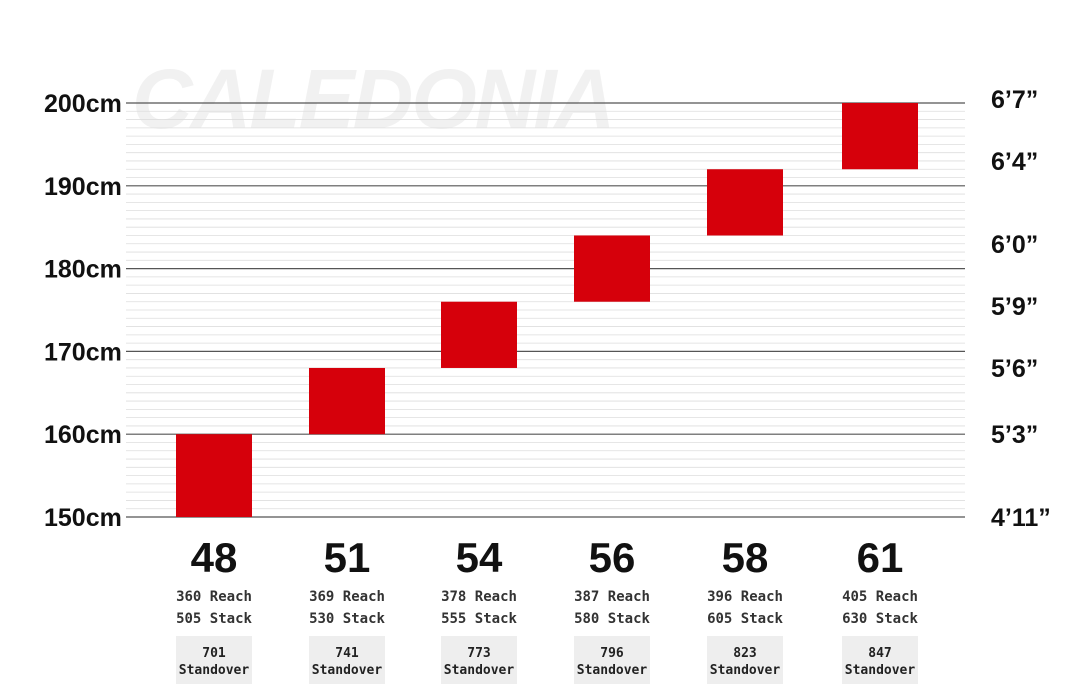 Image resolution: width=1077 pixels, height=700 pixels. I want to click on reach-value: 378 Reach, so click(479, 597).